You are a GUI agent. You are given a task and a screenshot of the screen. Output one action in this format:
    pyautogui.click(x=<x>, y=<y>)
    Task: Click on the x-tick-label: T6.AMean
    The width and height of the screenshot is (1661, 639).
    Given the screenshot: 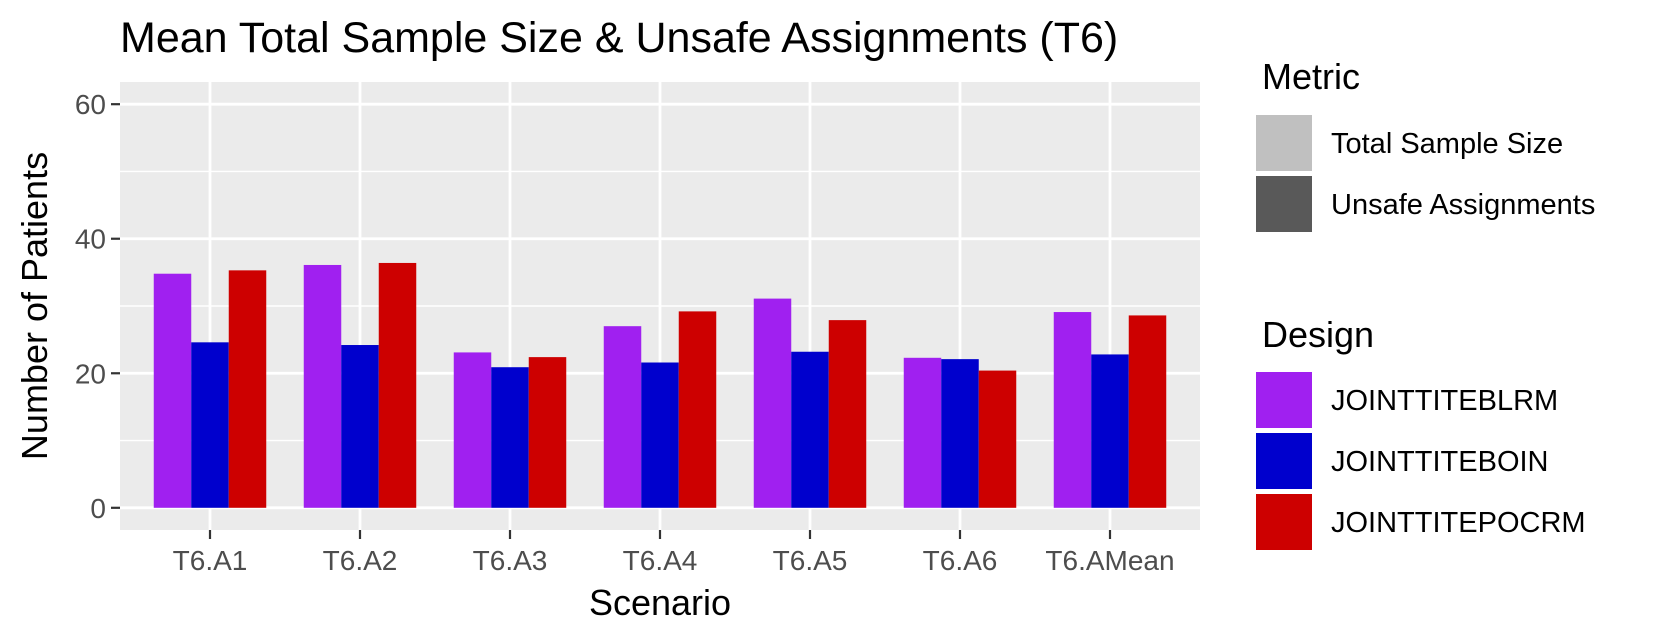 What is the action you would take?
    pyautogui.click(x=1109, y=560)
    